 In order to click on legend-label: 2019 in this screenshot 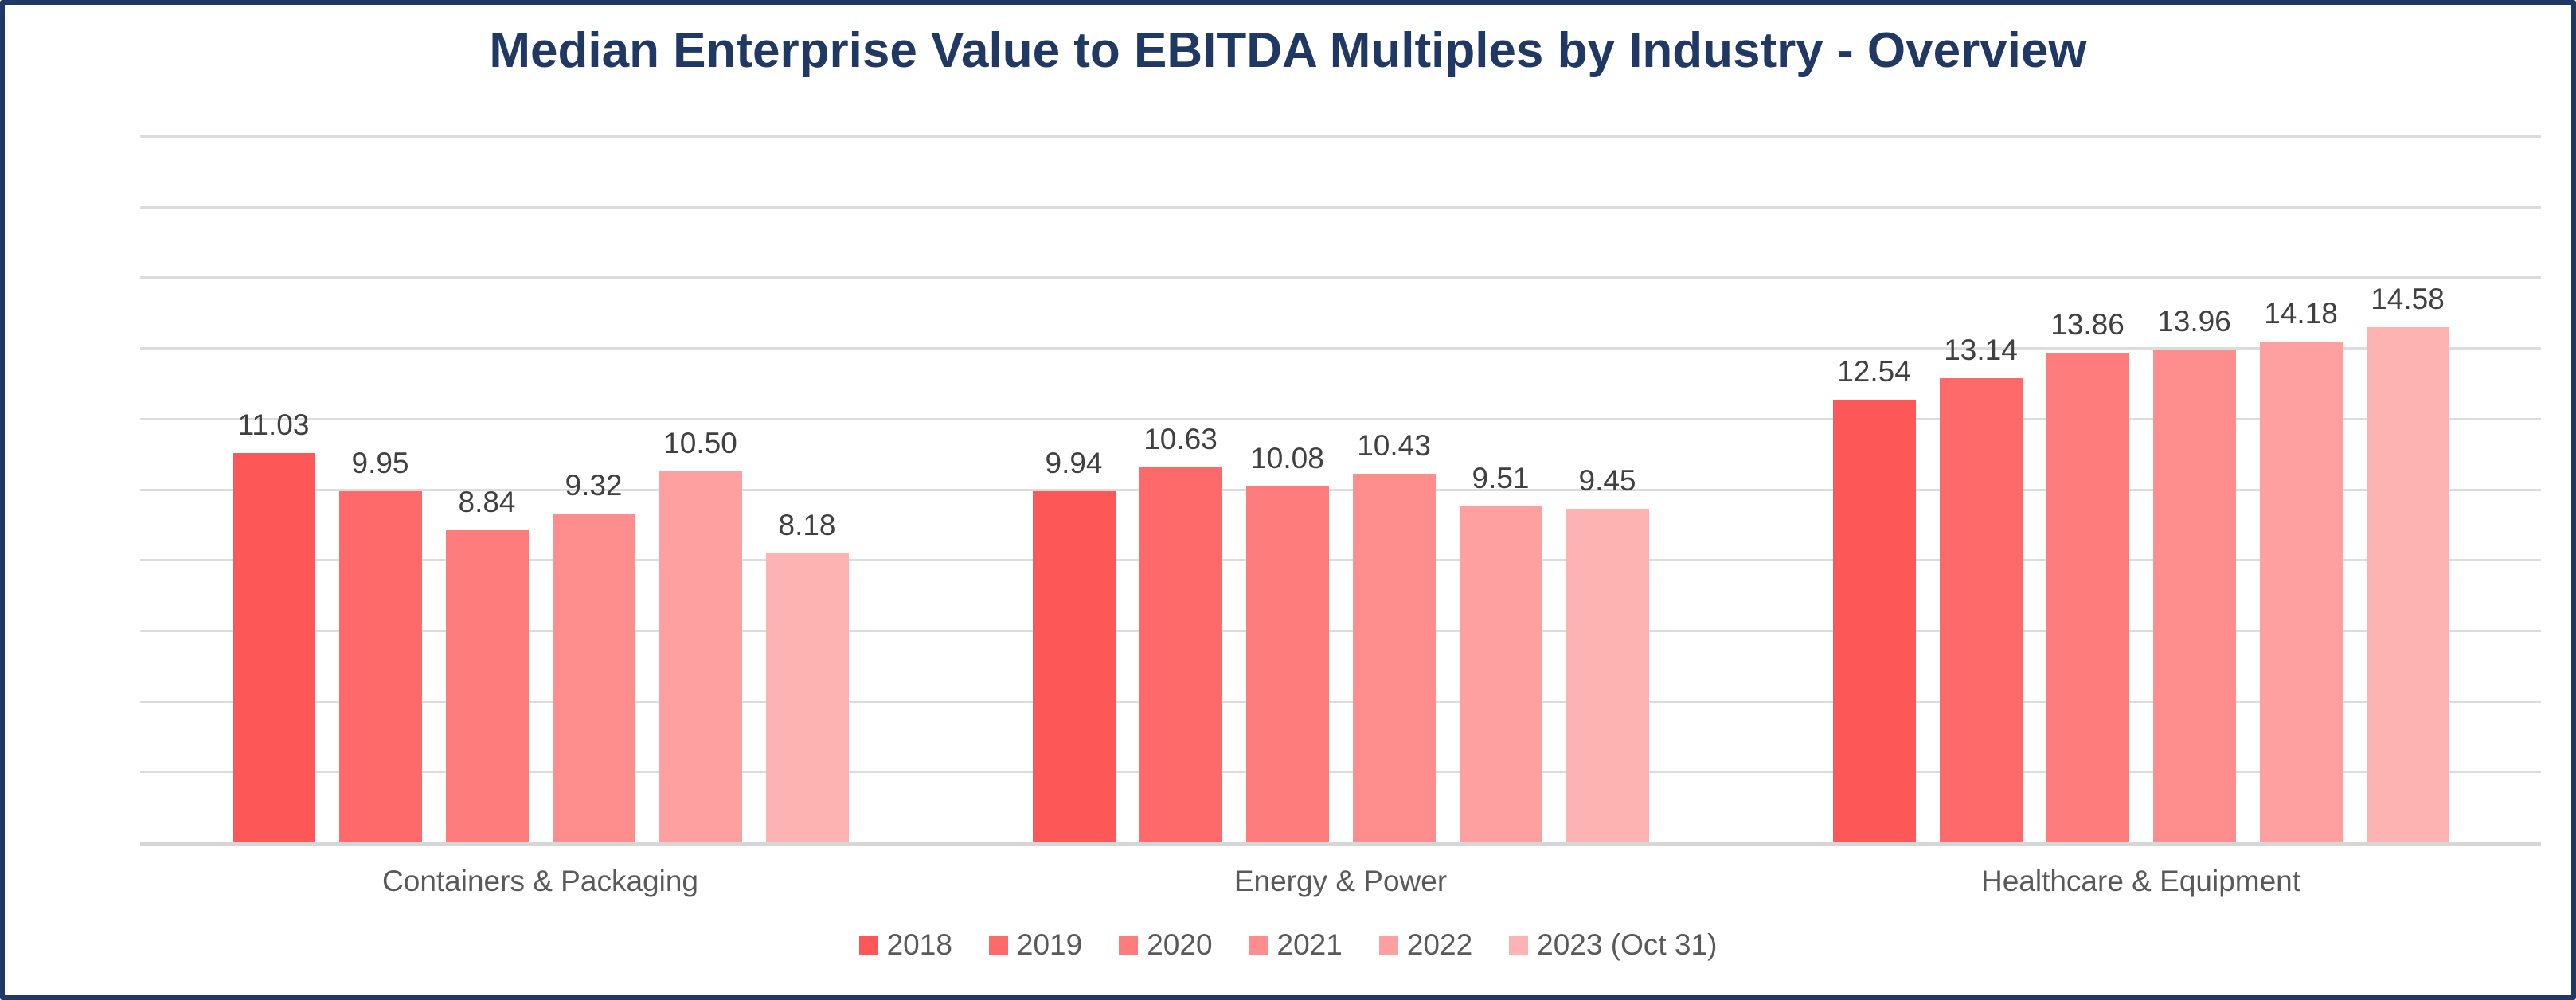, I will do `click(1049, 944)`.